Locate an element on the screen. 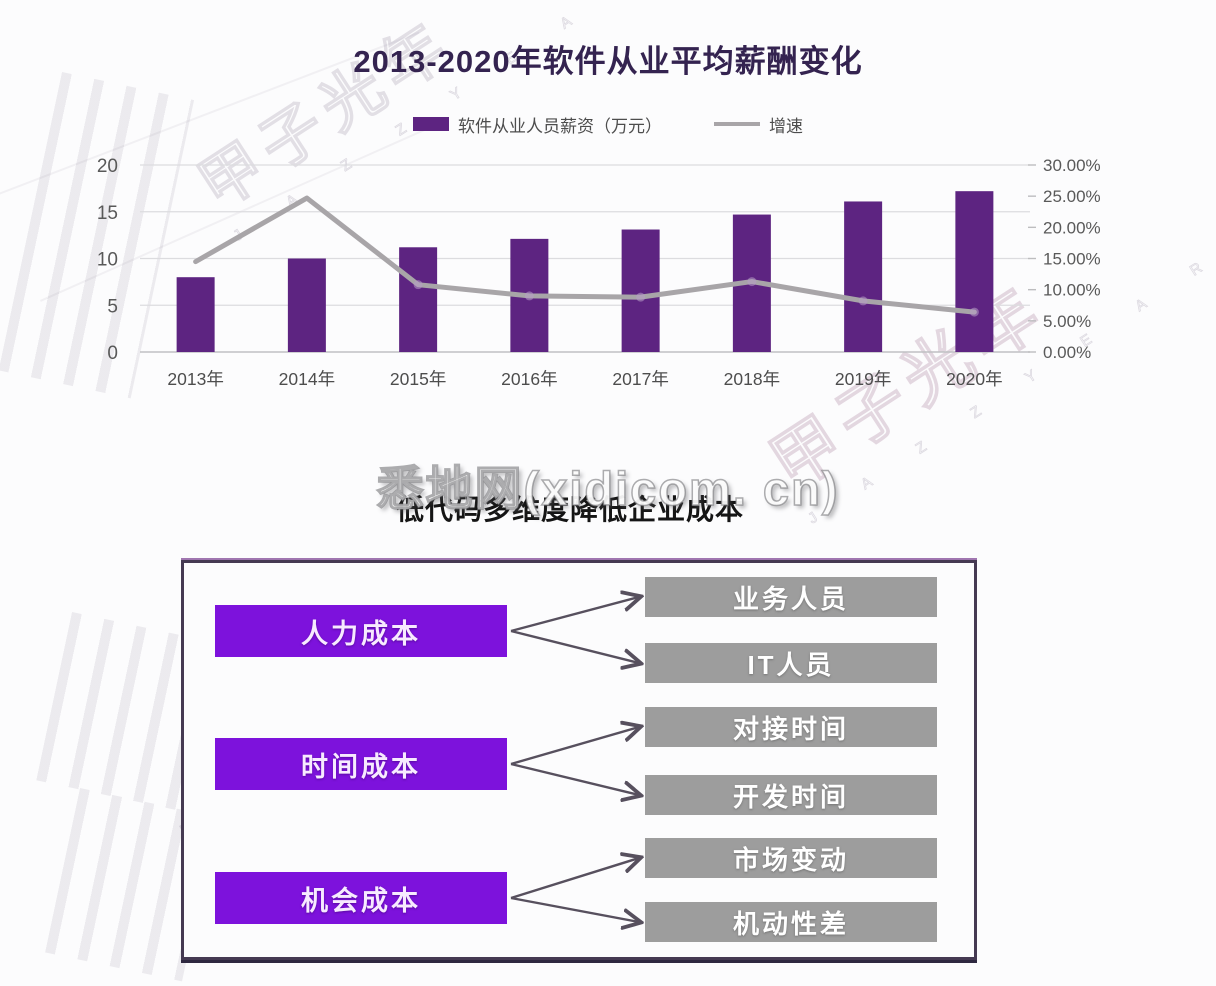  left-axis-tick: 5 is located at coordinates (112, 306).